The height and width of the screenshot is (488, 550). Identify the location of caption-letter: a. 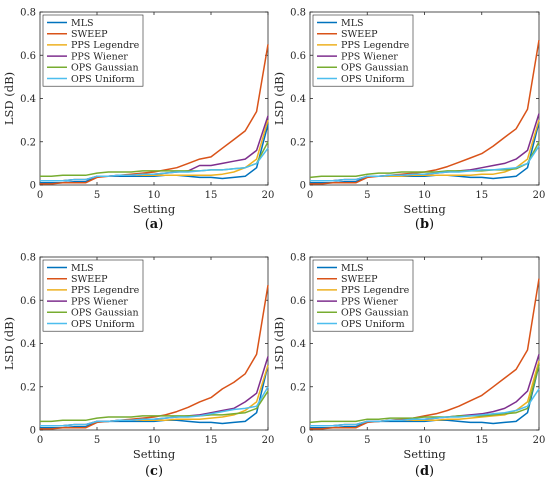
(154, 224).